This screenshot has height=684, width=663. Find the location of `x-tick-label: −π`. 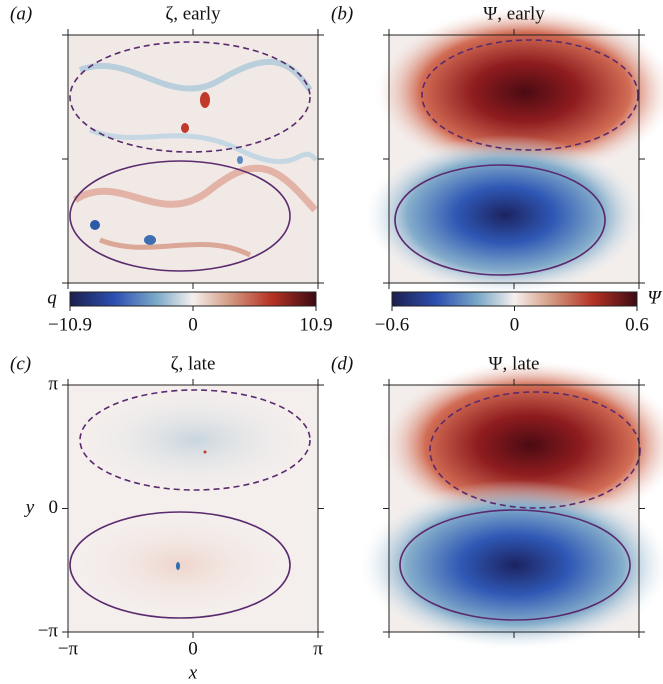

x-tick-label: −π is located at coordinates (68, 648).